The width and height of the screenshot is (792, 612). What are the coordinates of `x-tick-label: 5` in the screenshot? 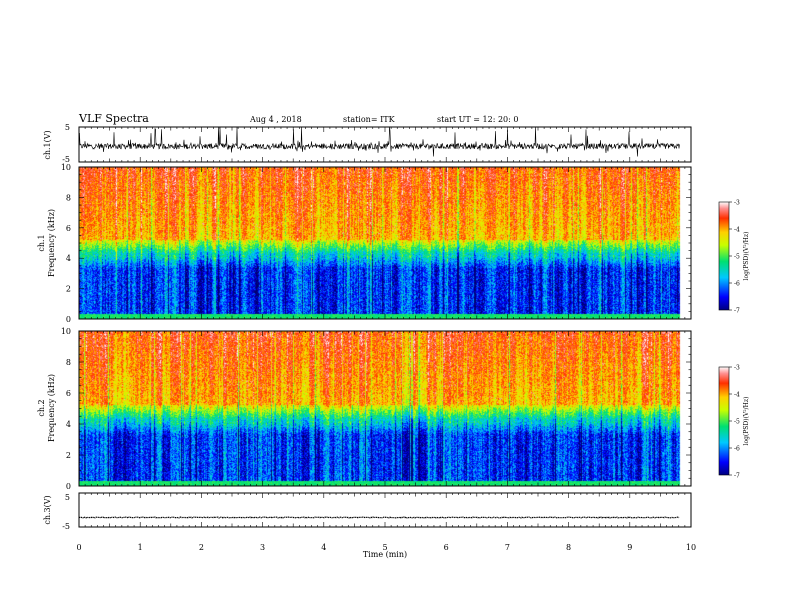 It's located at (384, 547).